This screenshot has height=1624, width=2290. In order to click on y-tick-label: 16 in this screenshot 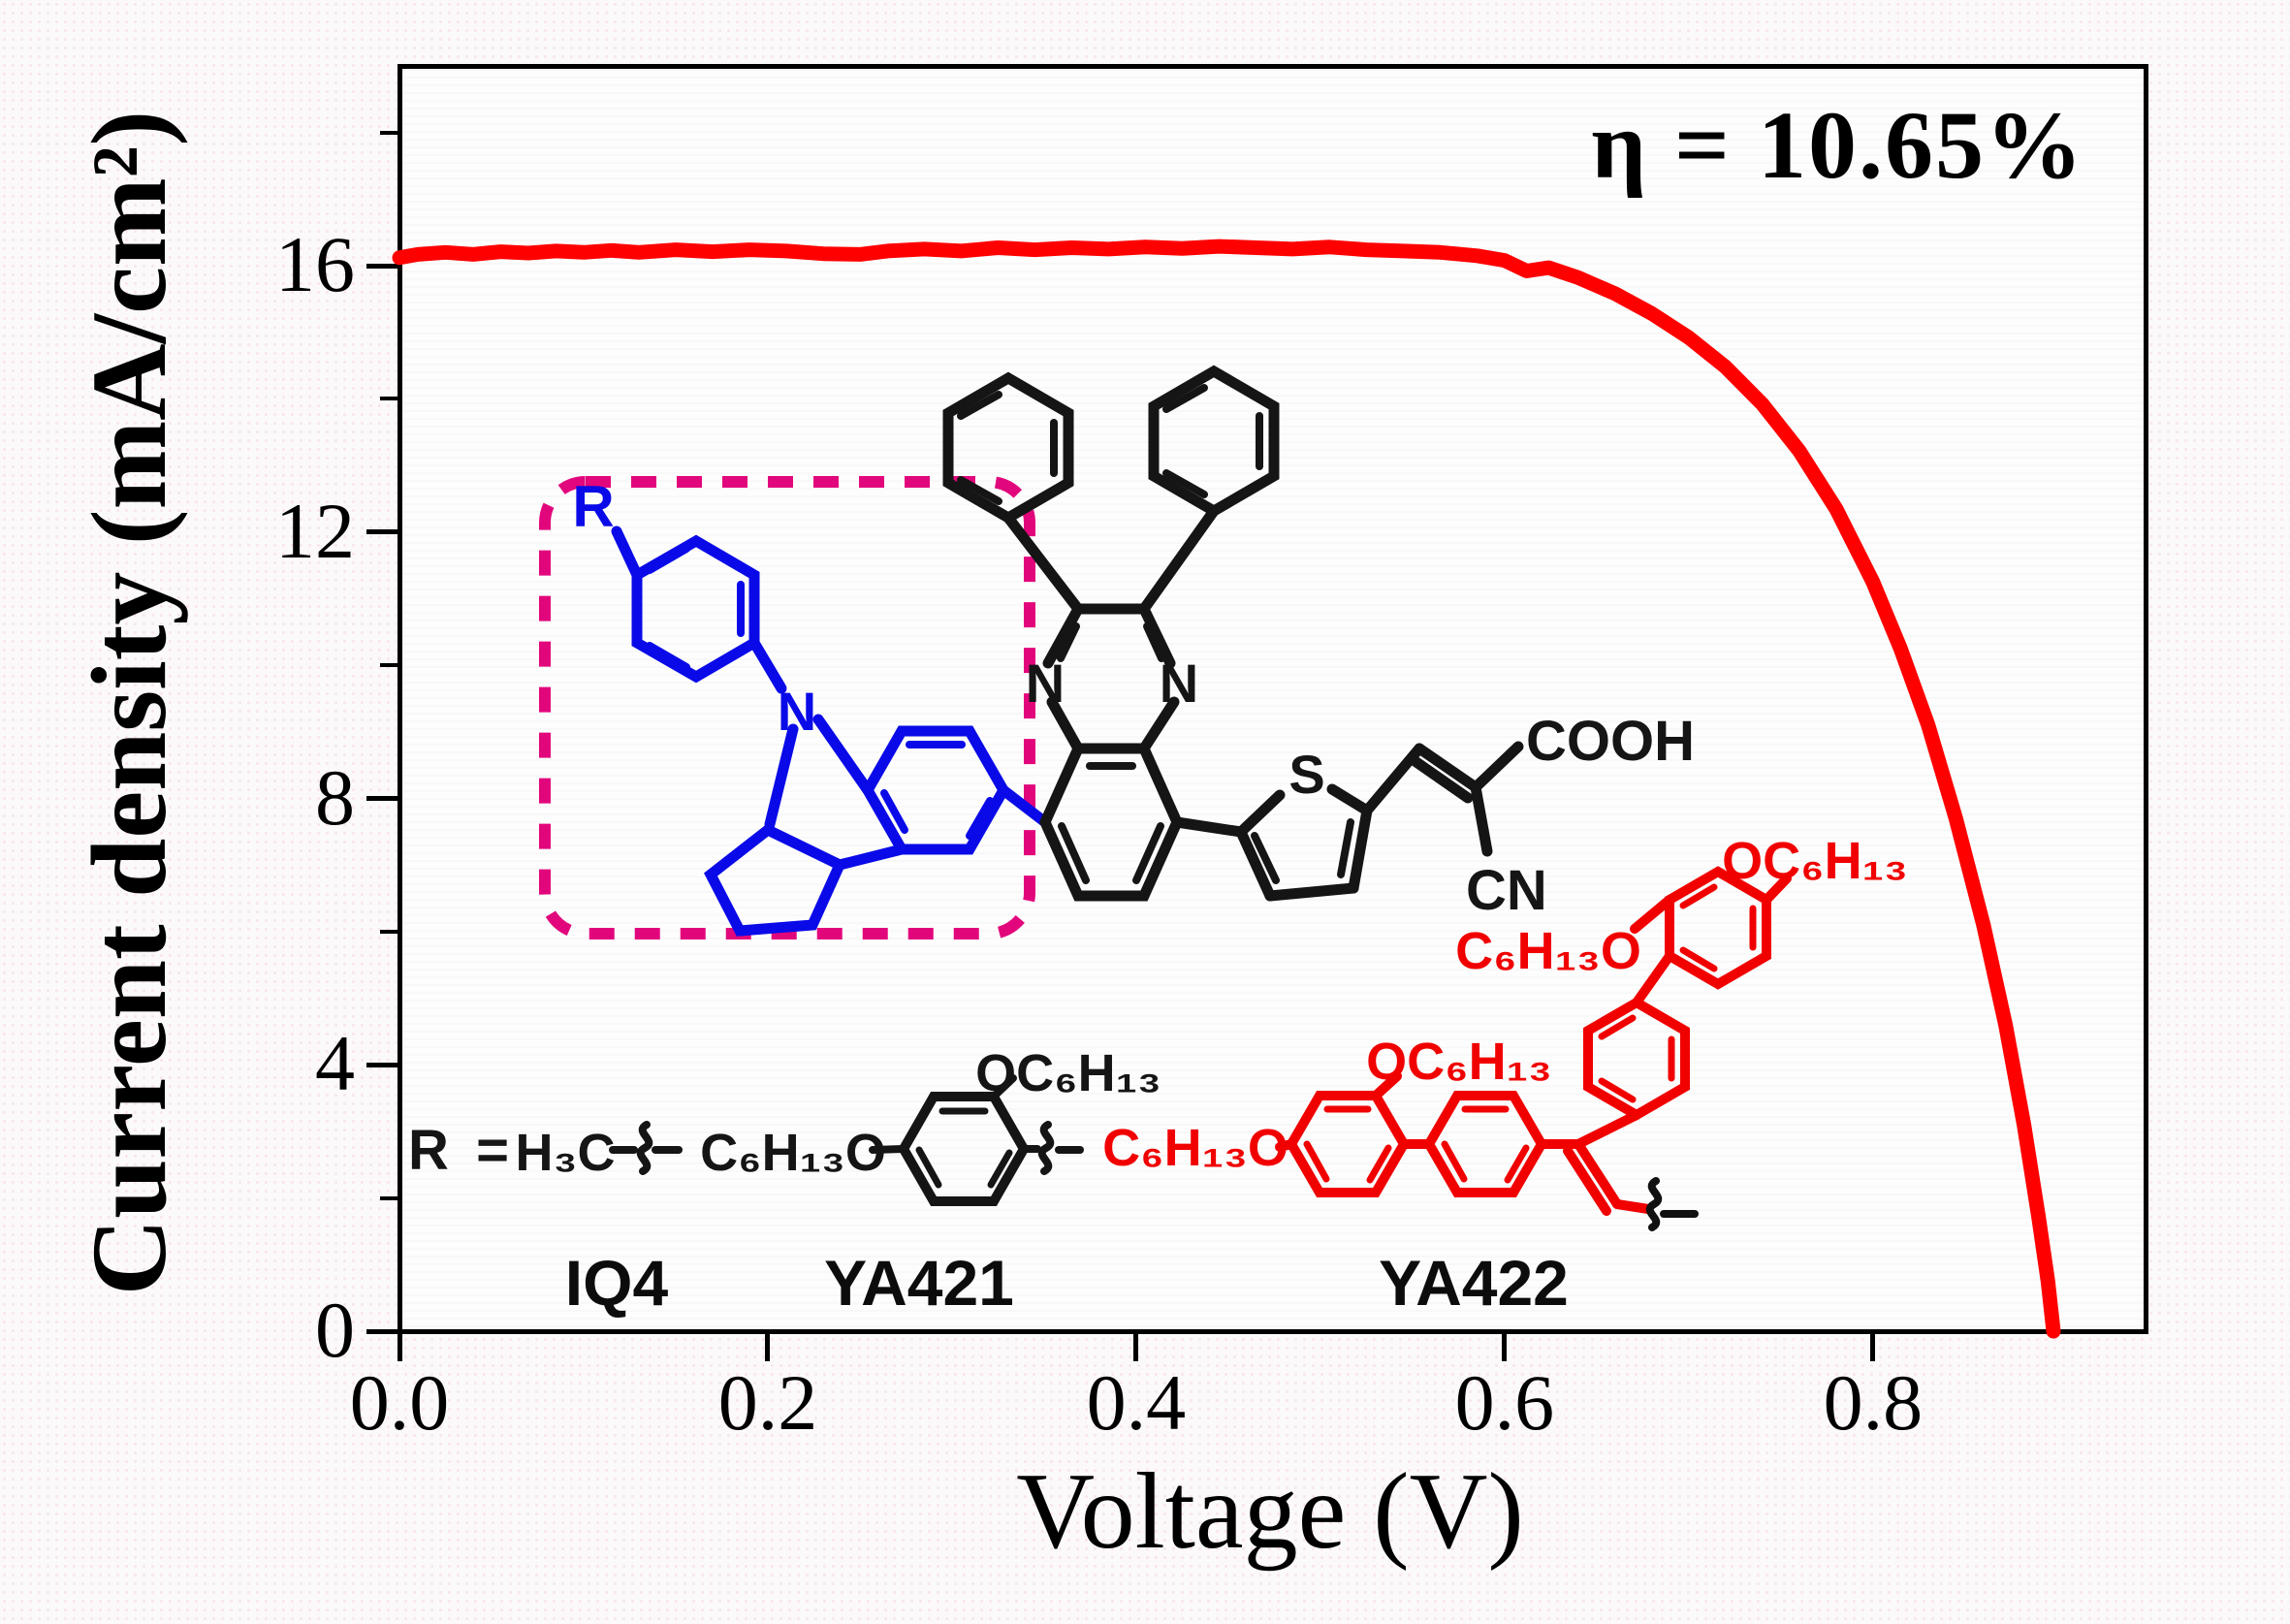, I will do `click(315, 265)`.